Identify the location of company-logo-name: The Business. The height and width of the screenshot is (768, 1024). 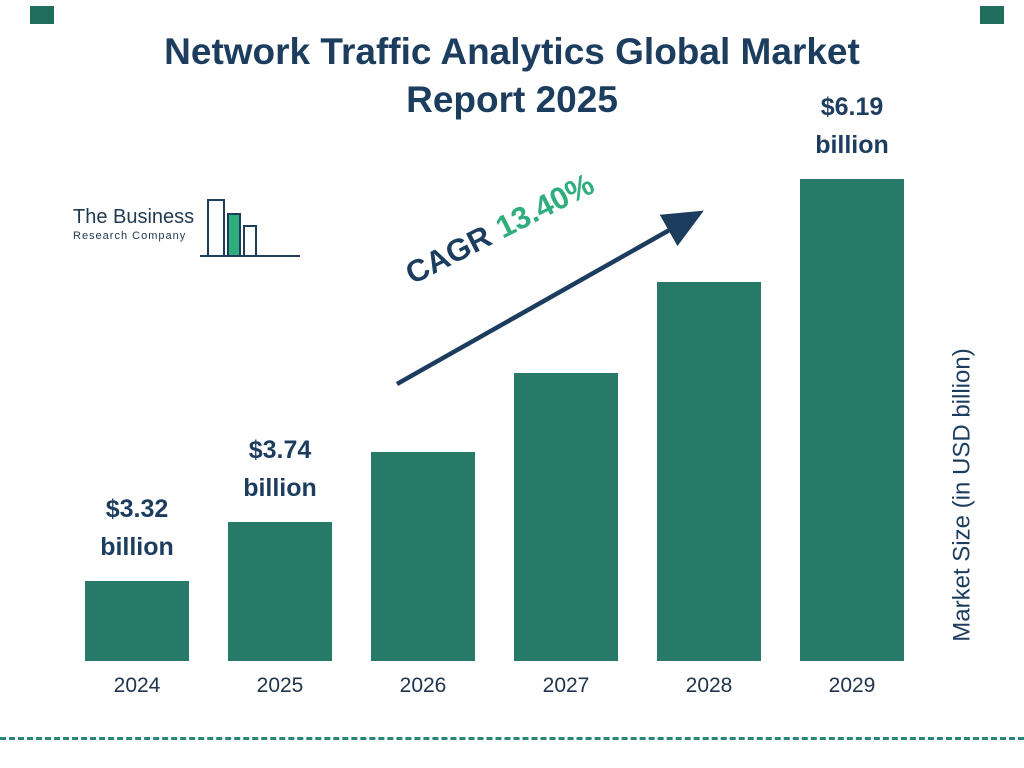
(134, 217).